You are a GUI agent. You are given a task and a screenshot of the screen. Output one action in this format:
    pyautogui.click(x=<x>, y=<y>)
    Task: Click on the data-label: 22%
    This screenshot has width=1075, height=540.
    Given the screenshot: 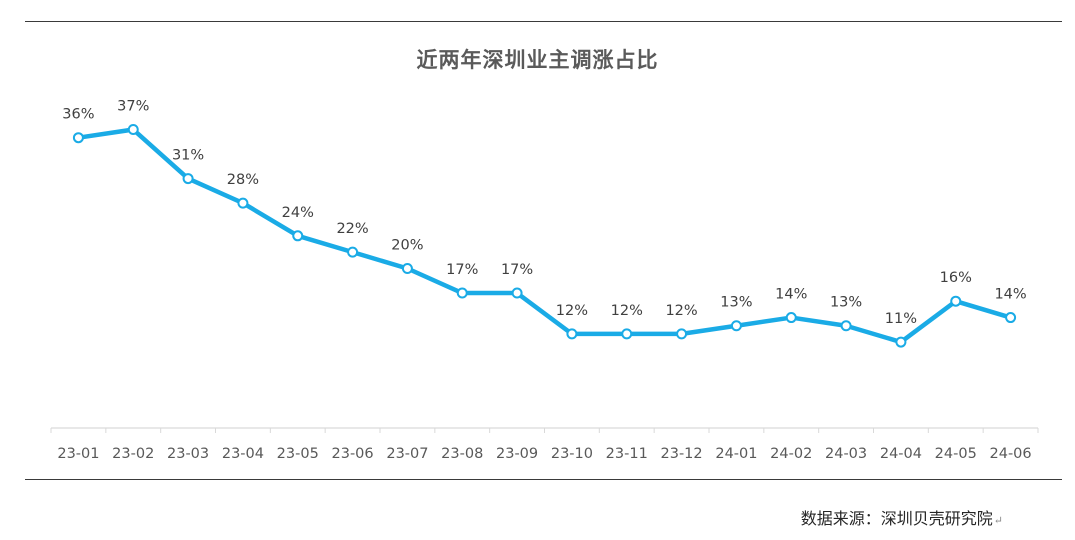 What is the action you would take?
    pyautogui.click(x=352, y=229)
    